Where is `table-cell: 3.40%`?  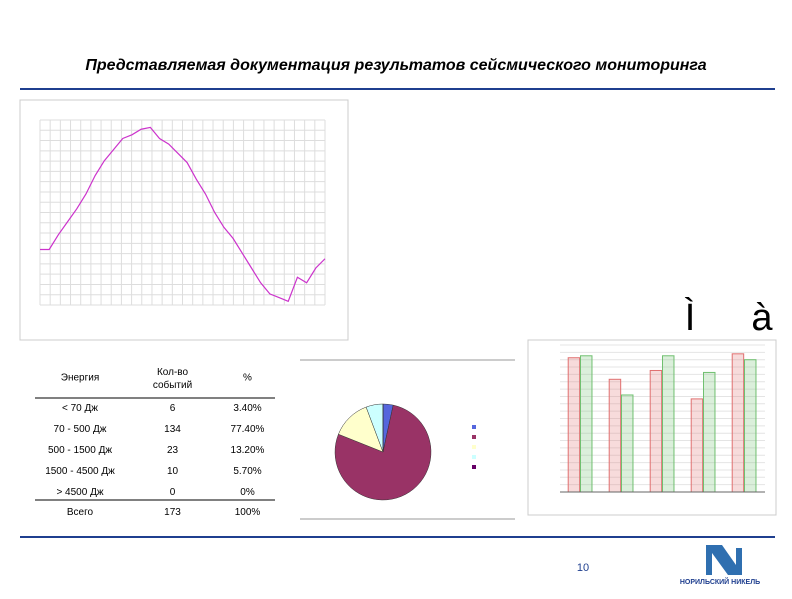
table-cell: 3.40% is located at coordinates (247, 408).